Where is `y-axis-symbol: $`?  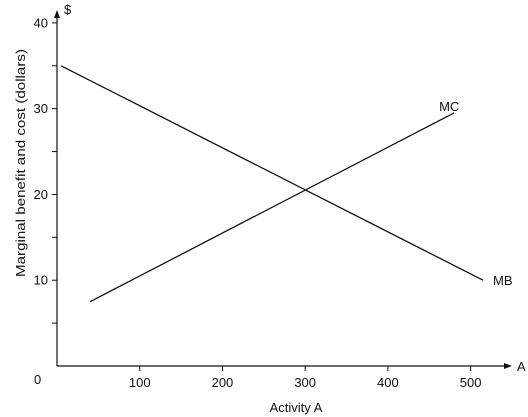 y-axis-symbol: $ is located at coordinates (68, 9).